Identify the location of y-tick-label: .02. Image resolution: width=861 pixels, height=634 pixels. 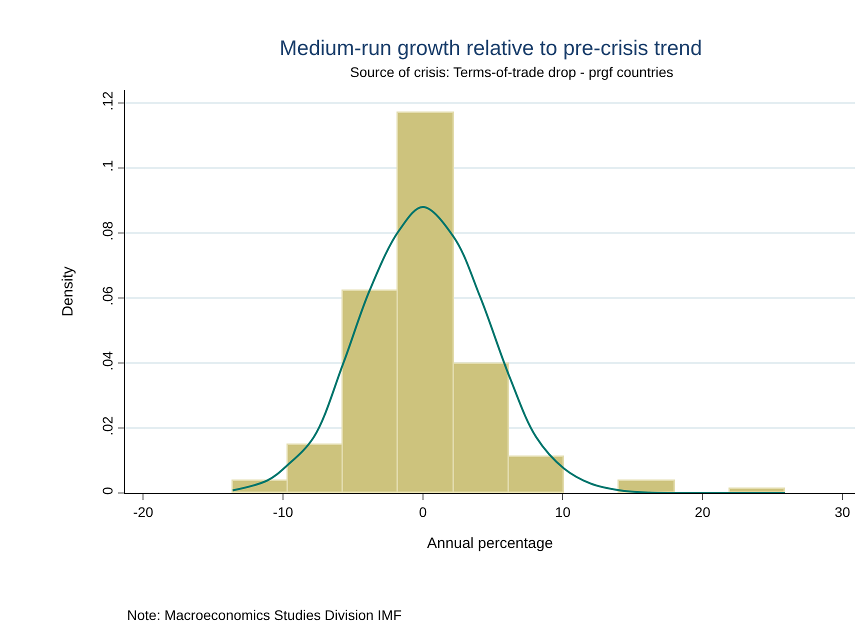
(107, 426).